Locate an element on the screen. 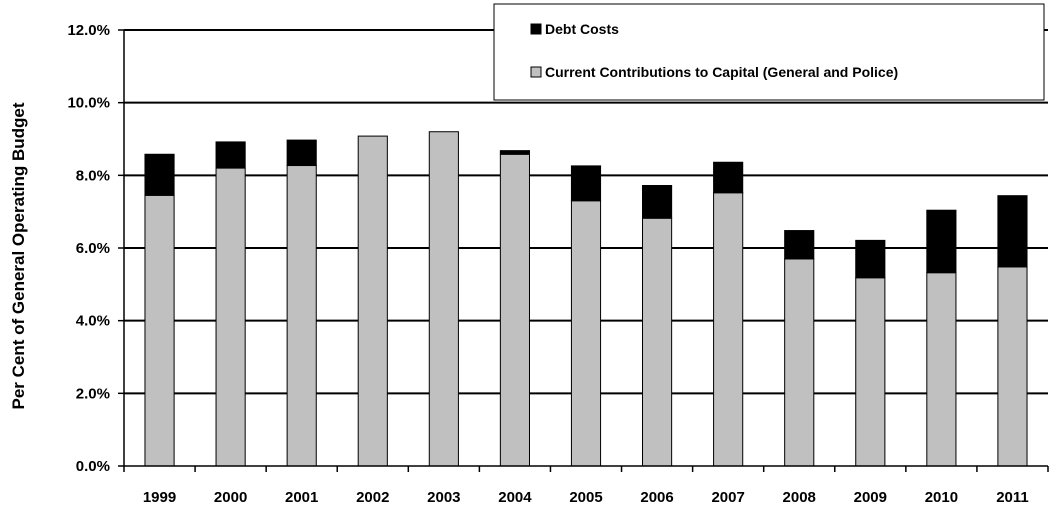  x-tick-label: 2002 is located at coordinates (372, 497).